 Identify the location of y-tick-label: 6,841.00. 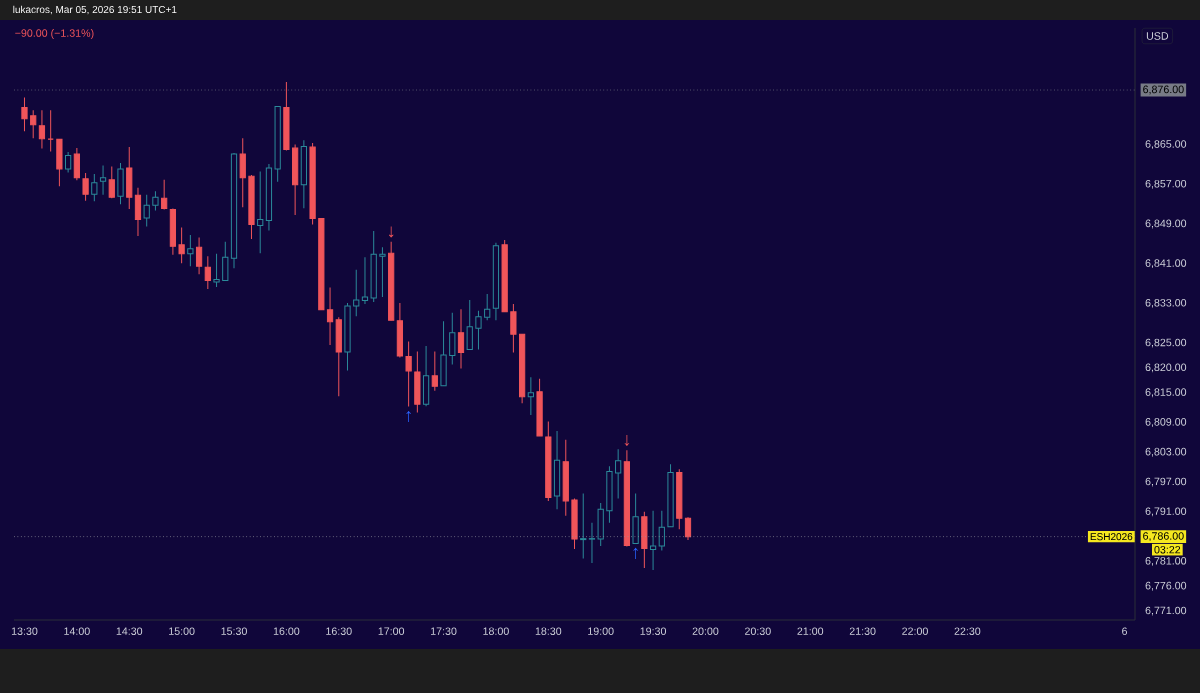
(1166, 264).